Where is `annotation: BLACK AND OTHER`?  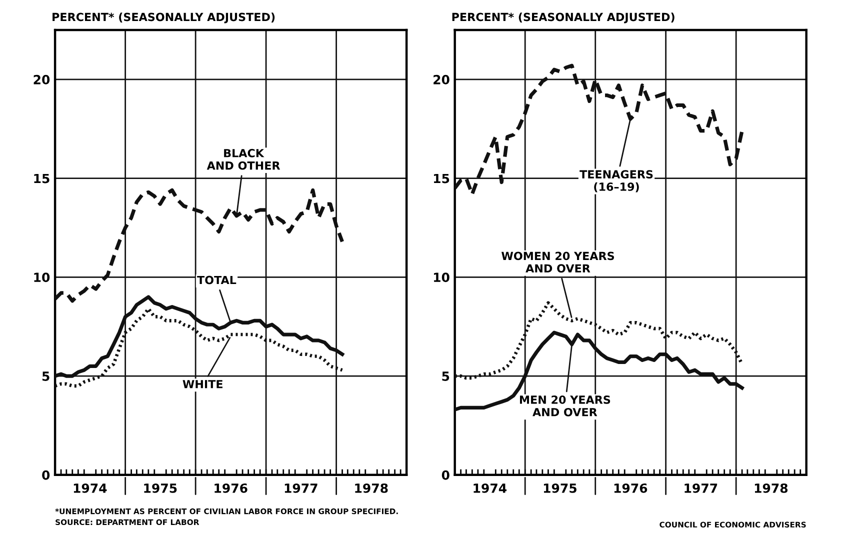 annotation: BLACK AND OTHER is located at coordinates (243, 159).